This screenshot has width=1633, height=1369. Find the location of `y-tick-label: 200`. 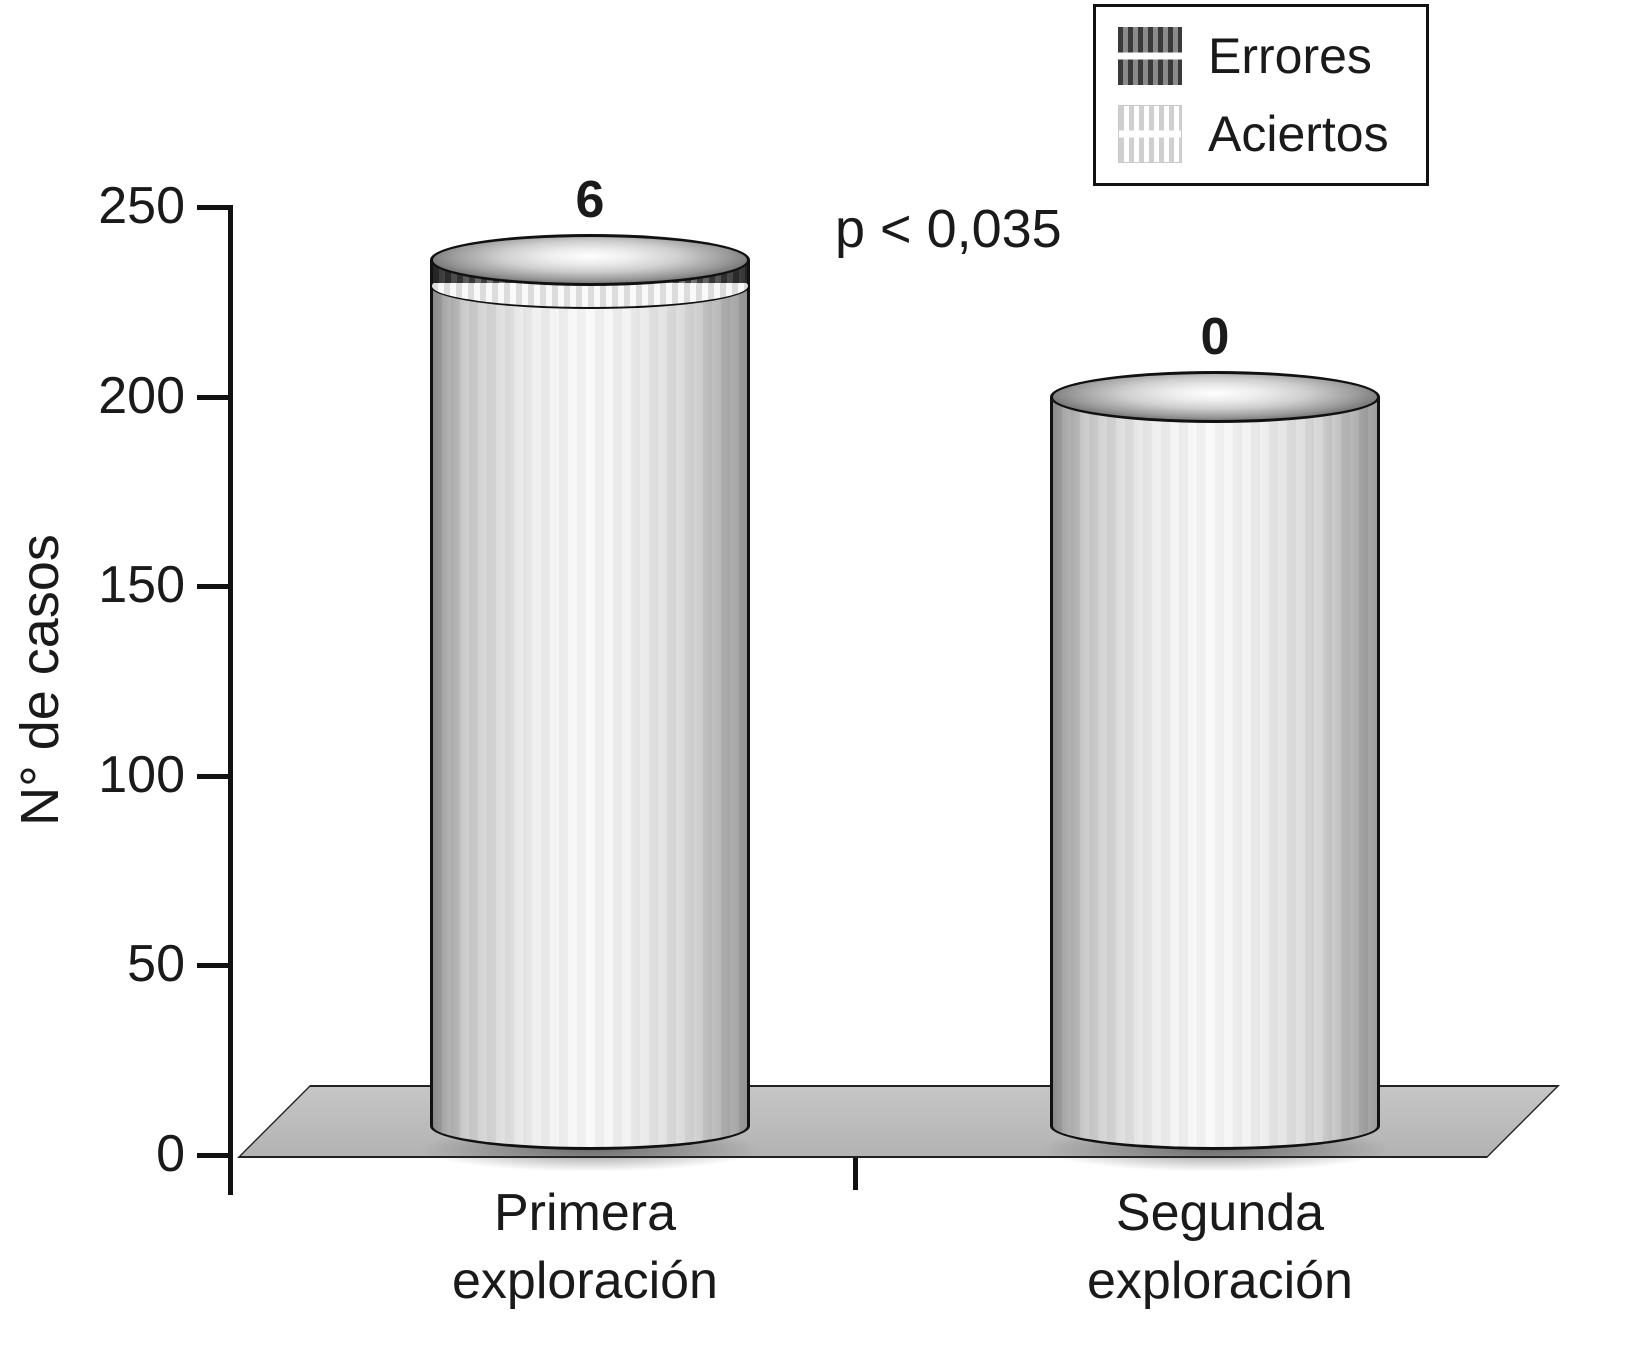

y-tick-label: 200 is located at coordinates (141, 395).